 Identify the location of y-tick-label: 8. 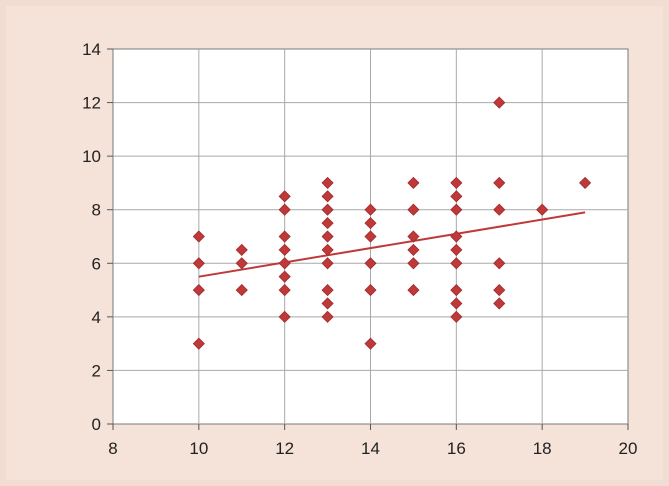
(96, 210).